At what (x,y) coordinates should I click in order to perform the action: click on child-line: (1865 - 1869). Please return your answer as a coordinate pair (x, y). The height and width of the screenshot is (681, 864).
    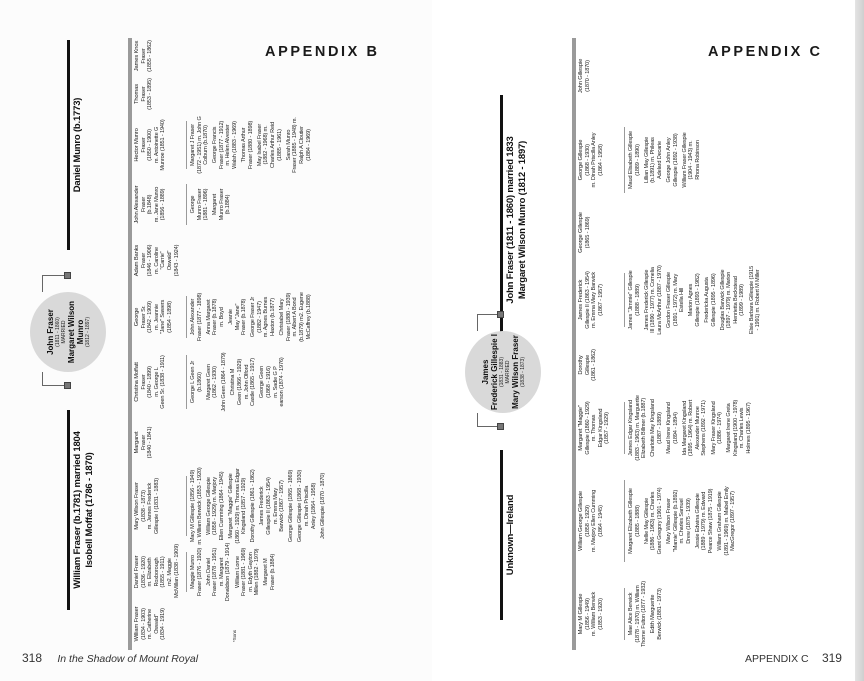
    Looking at the image, I should click on (587, 232).